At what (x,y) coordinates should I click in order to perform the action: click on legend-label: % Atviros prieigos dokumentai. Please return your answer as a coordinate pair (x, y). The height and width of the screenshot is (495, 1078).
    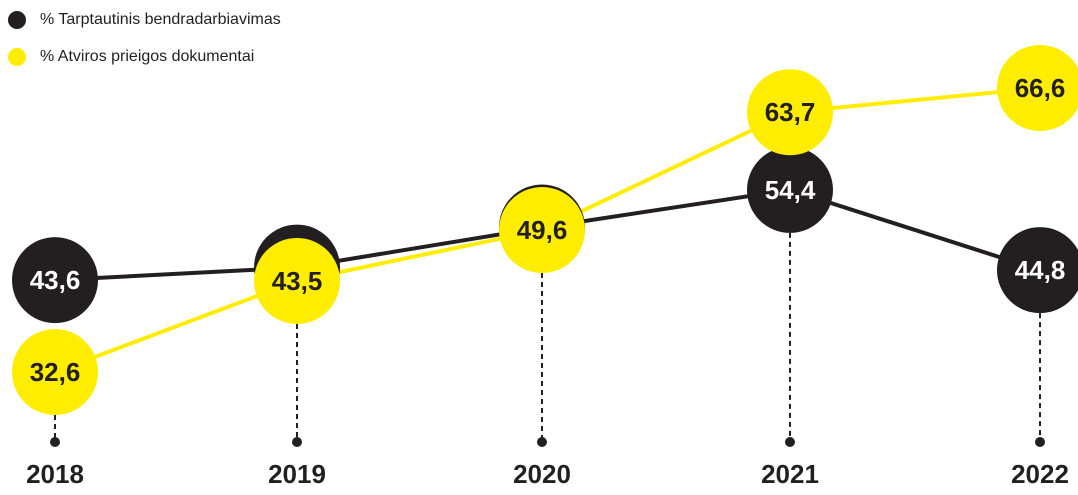
    Looking at the image, I should click on (147, 56).